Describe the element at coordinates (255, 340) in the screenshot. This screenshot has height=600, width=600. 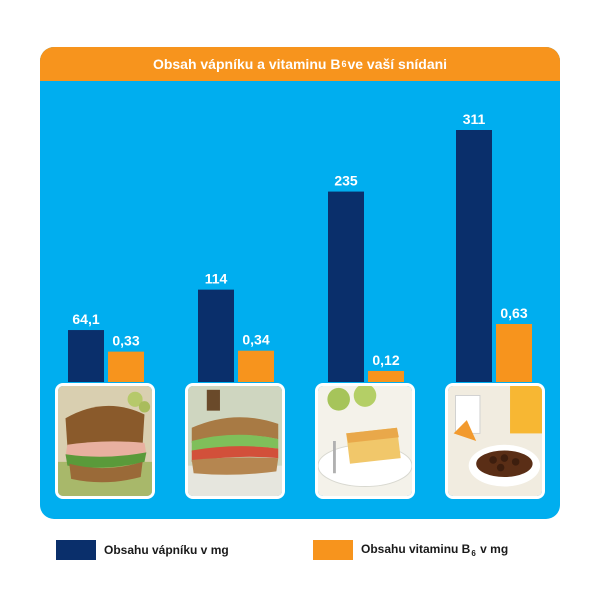
I see `data-label-vitamin-b6-2: 0,34` at that location.